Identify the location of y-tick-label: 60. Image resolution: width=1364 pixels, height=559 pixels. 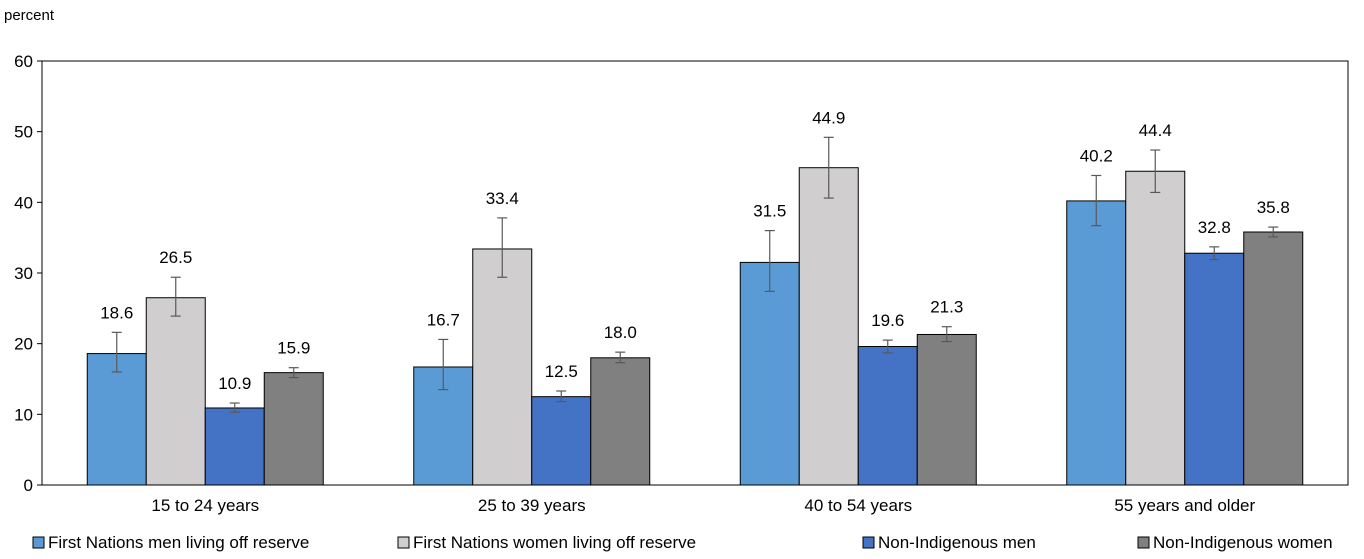
(23, 61).